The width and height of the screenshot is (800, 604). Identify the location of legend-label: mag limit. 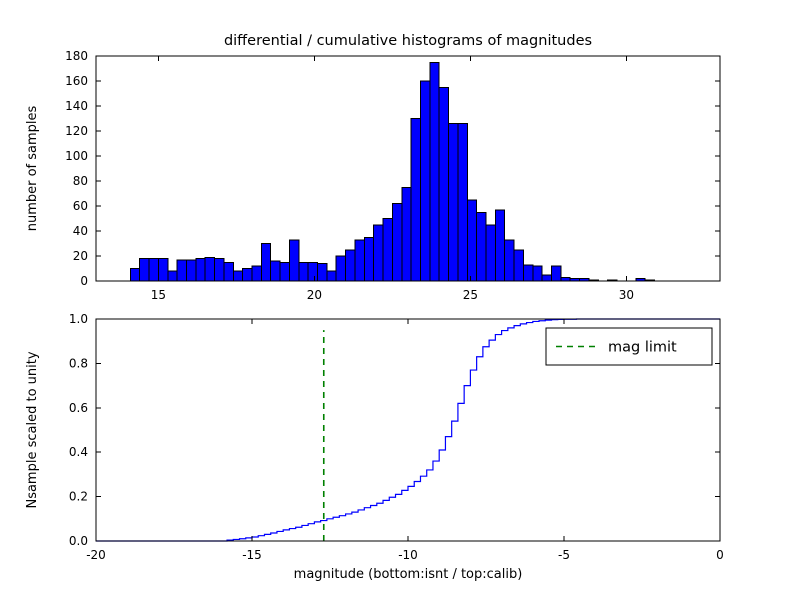
(642, 348).